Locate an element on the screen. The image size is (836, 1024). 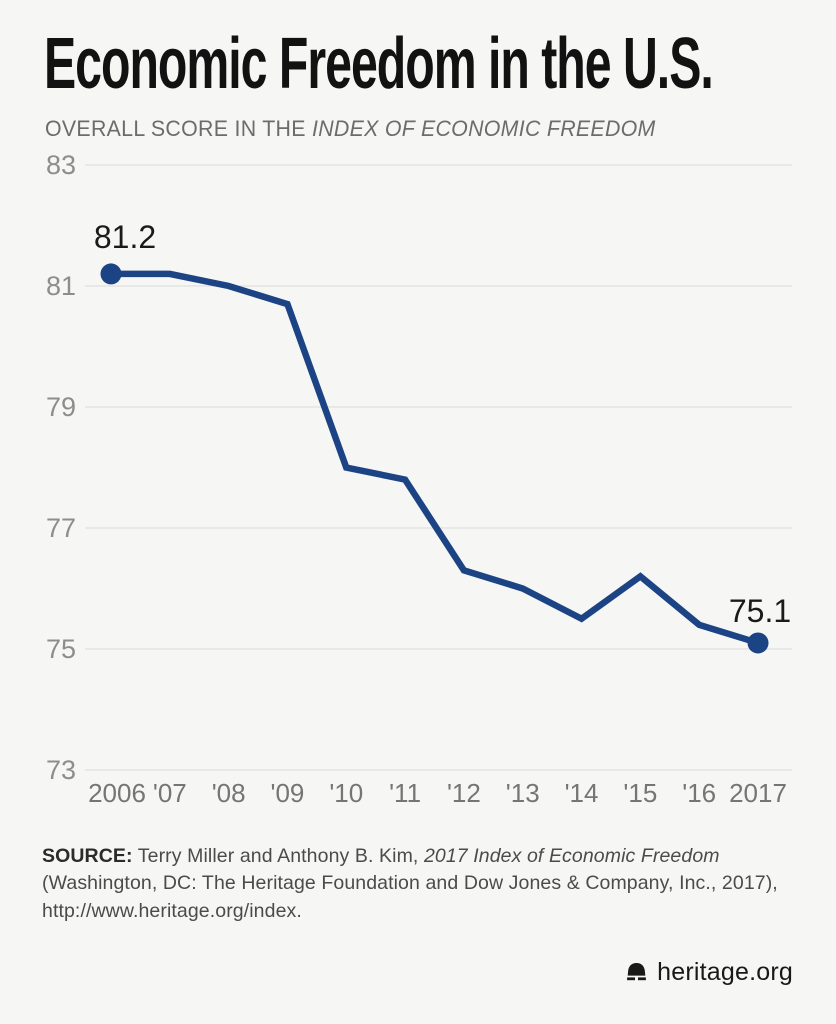
x-axis-tick-label: '16 is located at coordinates (699, 793).